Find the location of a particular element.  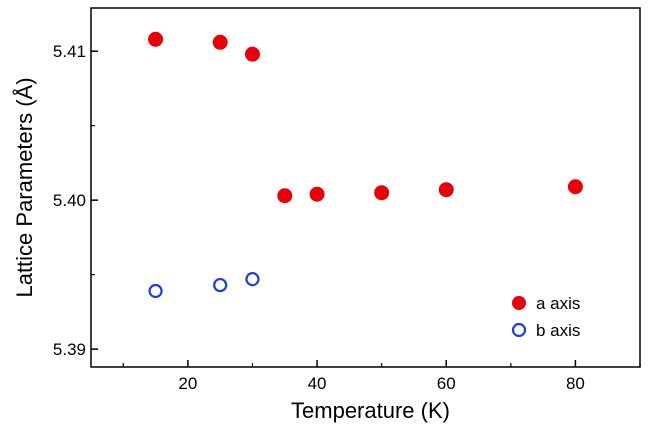

y-tick-label: 5.40 is located at coordinates (69, 200).